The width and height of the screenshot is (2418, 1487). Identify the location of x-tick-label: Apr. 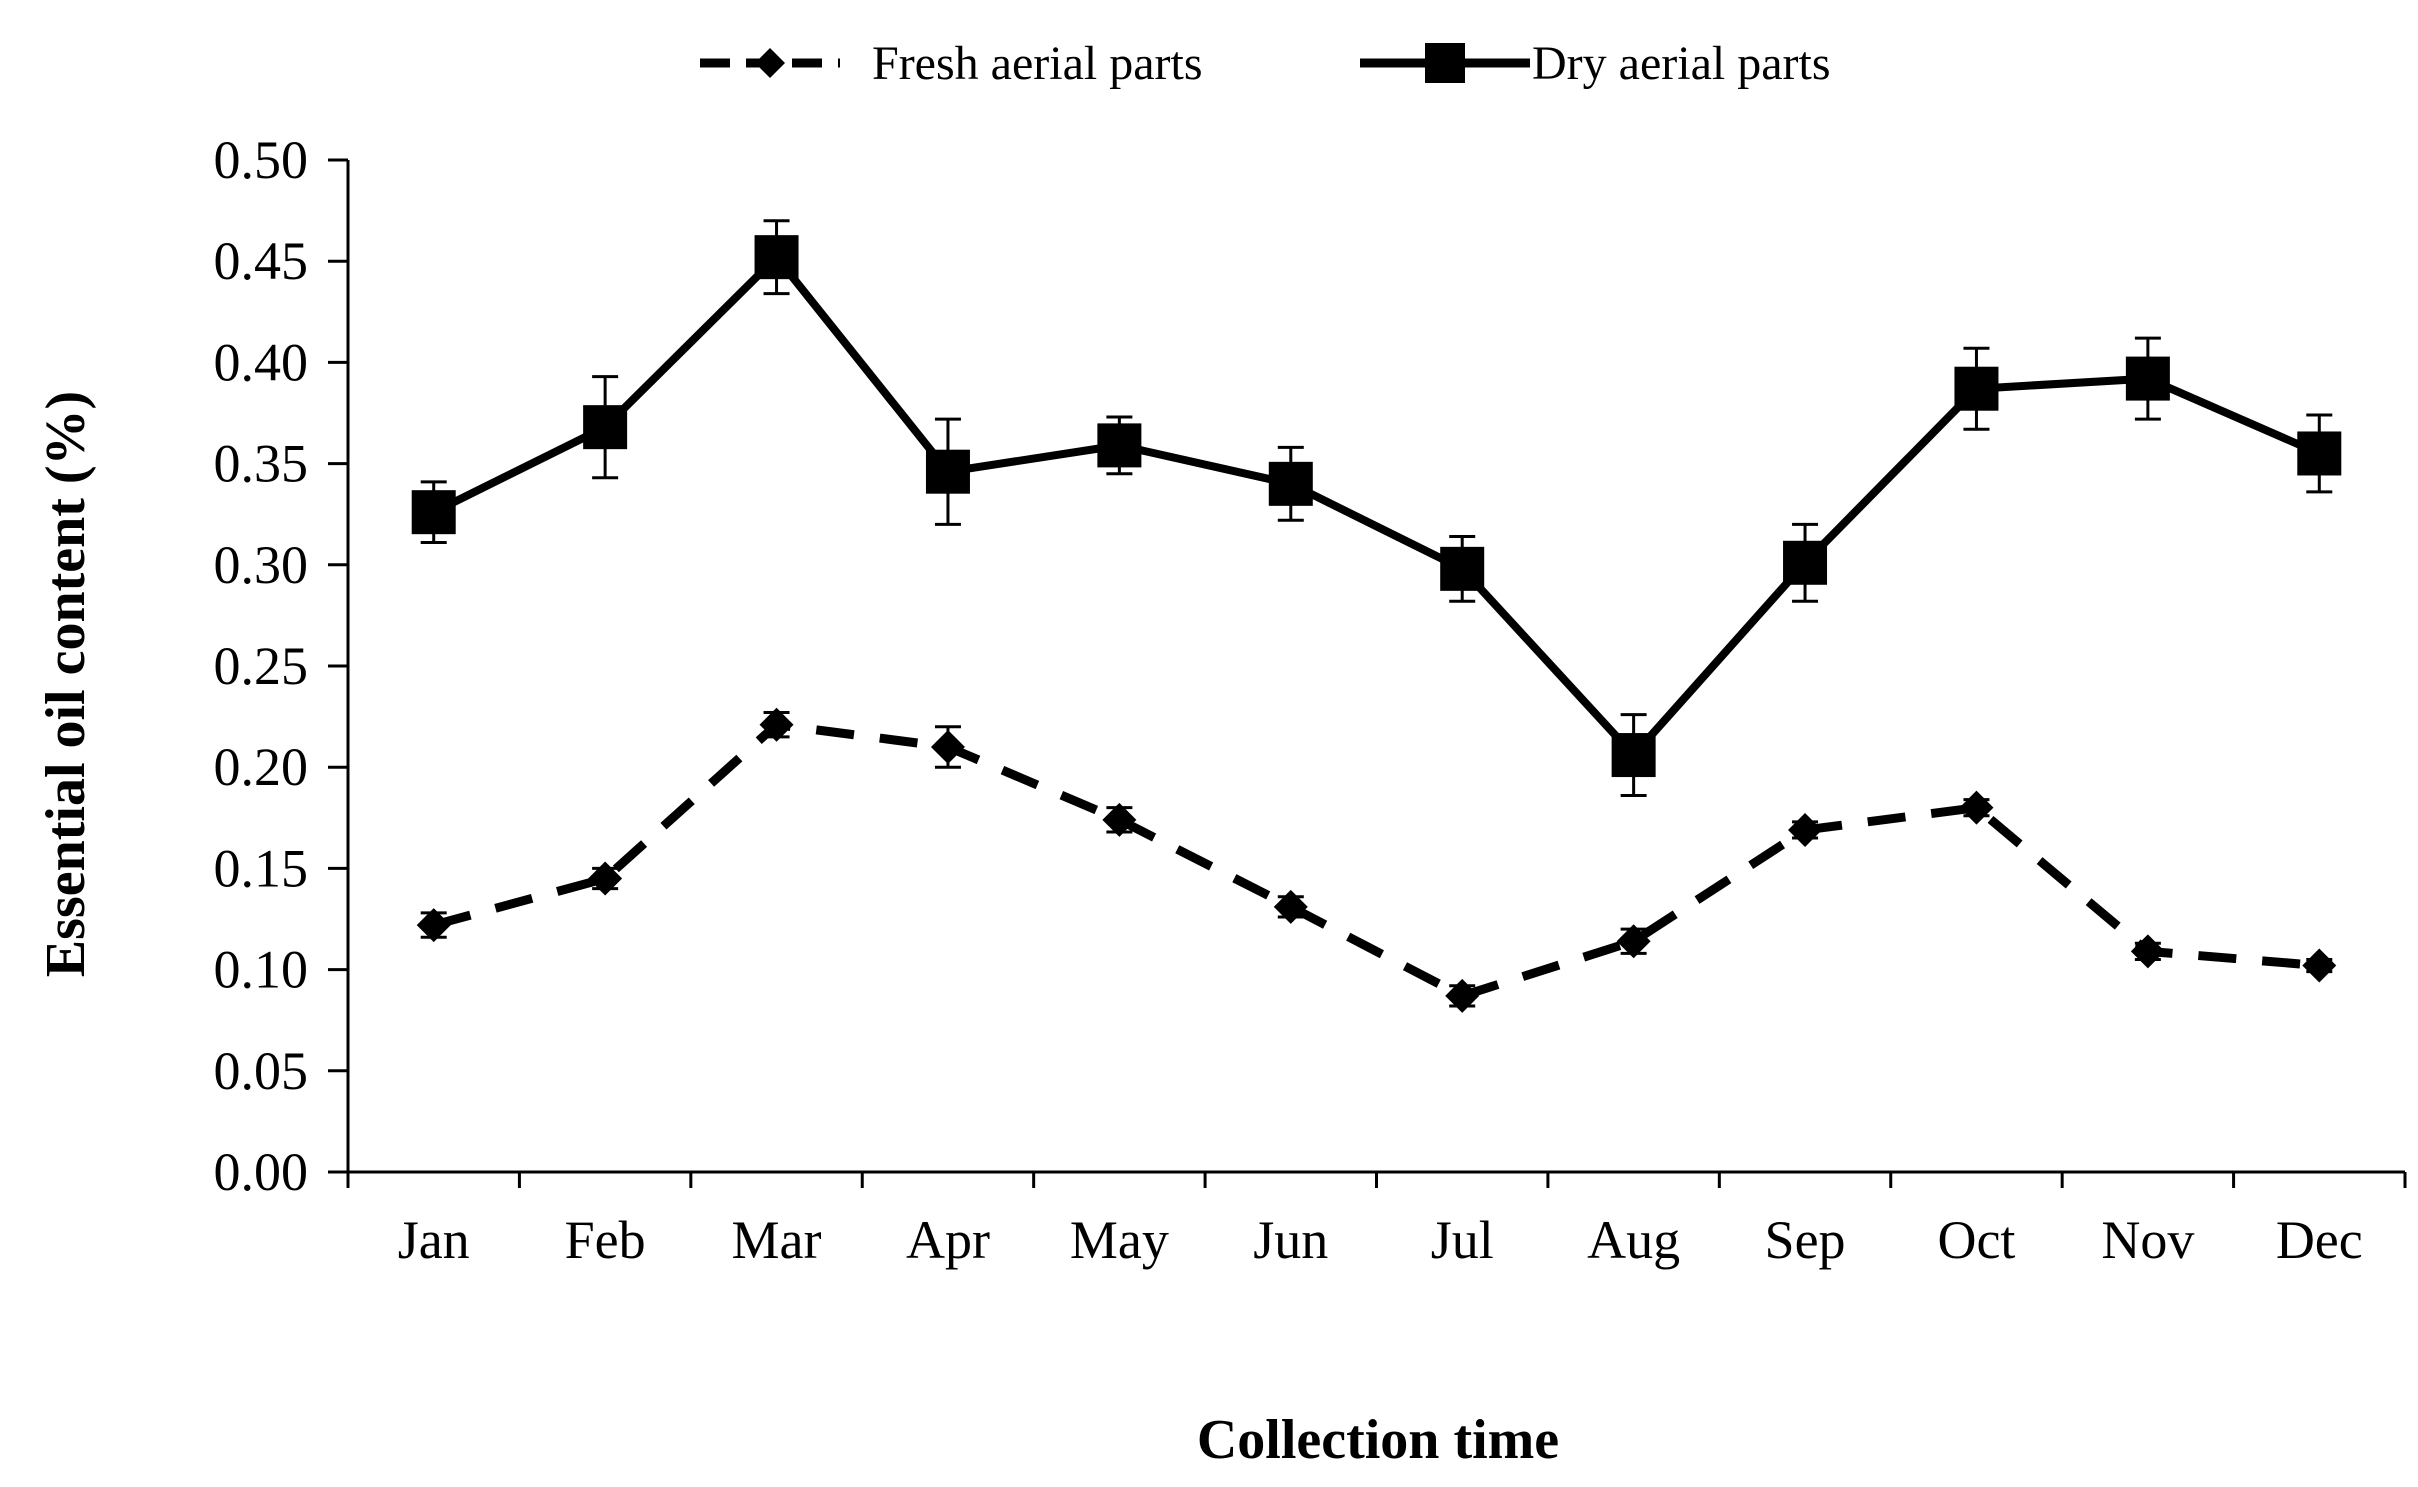
(948, 1240).